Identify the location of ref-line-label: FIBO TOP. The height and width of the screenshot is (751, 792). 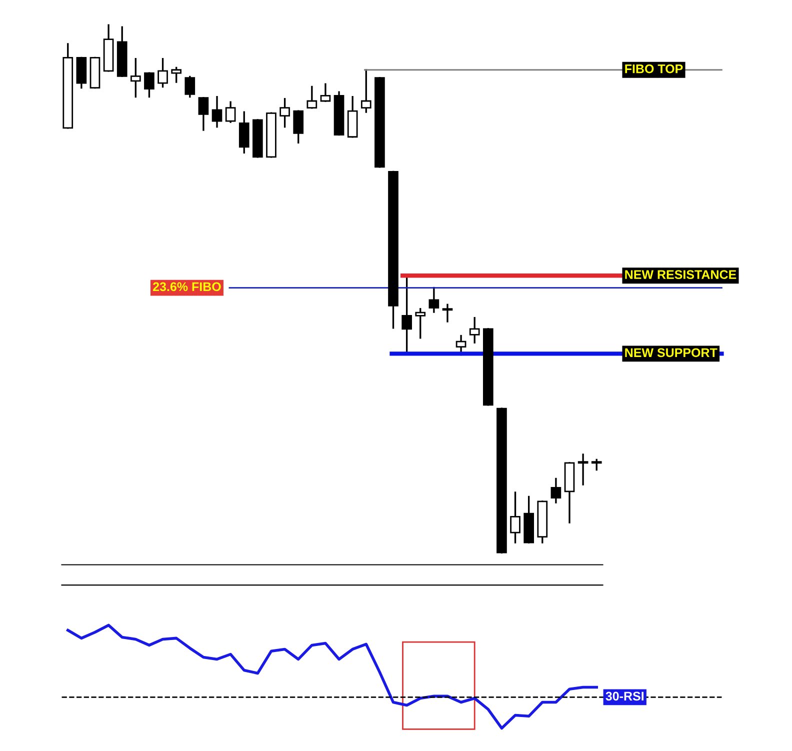
(654, 69).